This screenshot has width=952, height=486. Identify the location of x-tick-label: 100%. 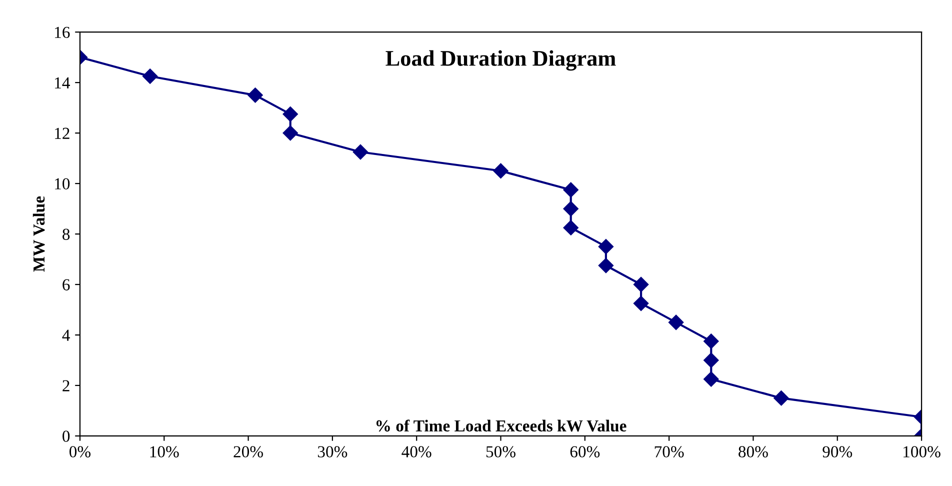
(922, 452).